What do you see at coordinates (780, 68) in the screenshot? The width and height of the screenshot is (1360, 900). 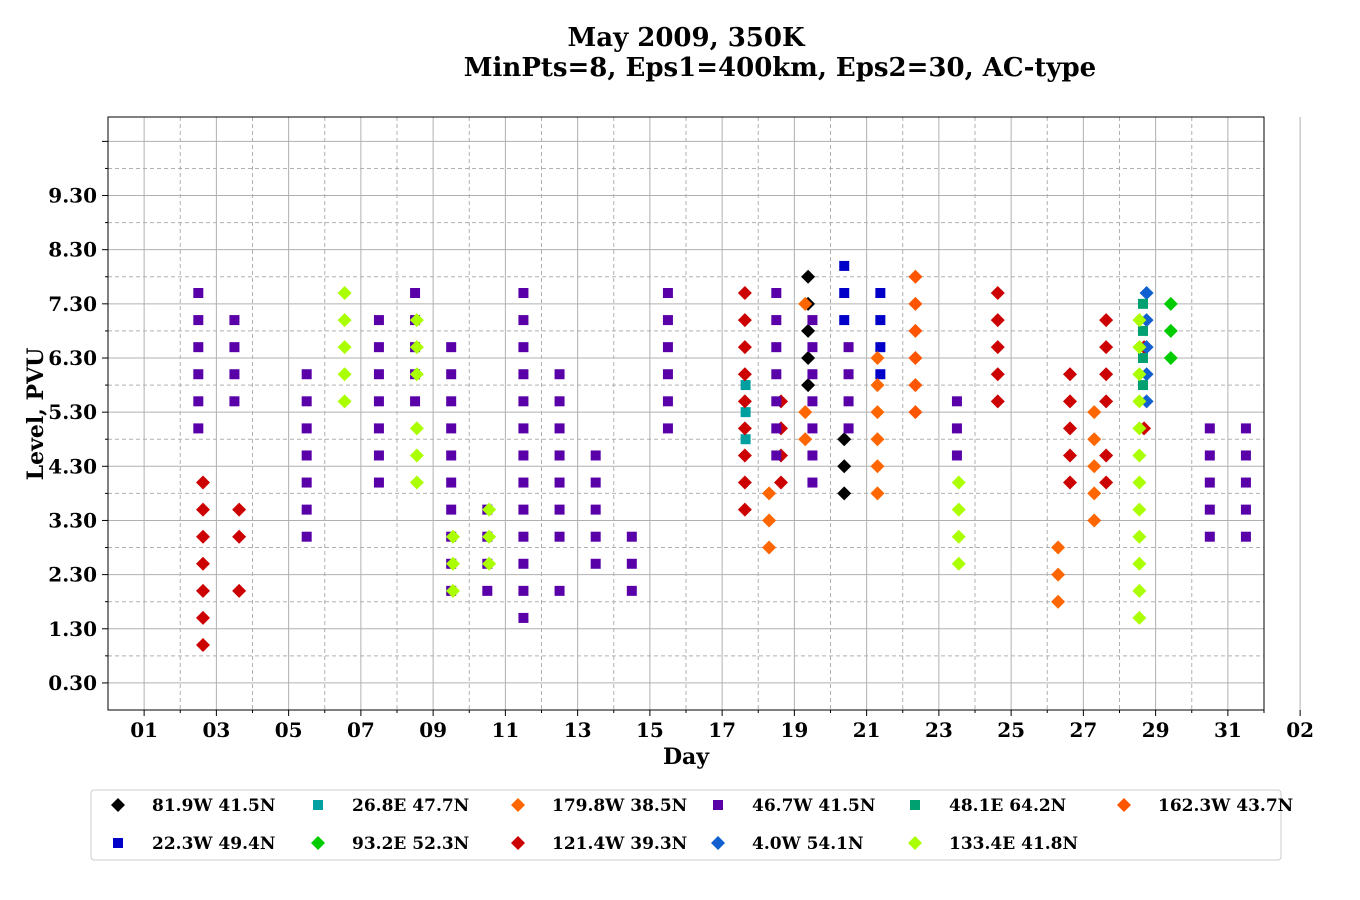 I see `chart-subtitle: MinPts=8, Eps1=400km, Eps2=30, AC-type` at bounding box center [780, 68].